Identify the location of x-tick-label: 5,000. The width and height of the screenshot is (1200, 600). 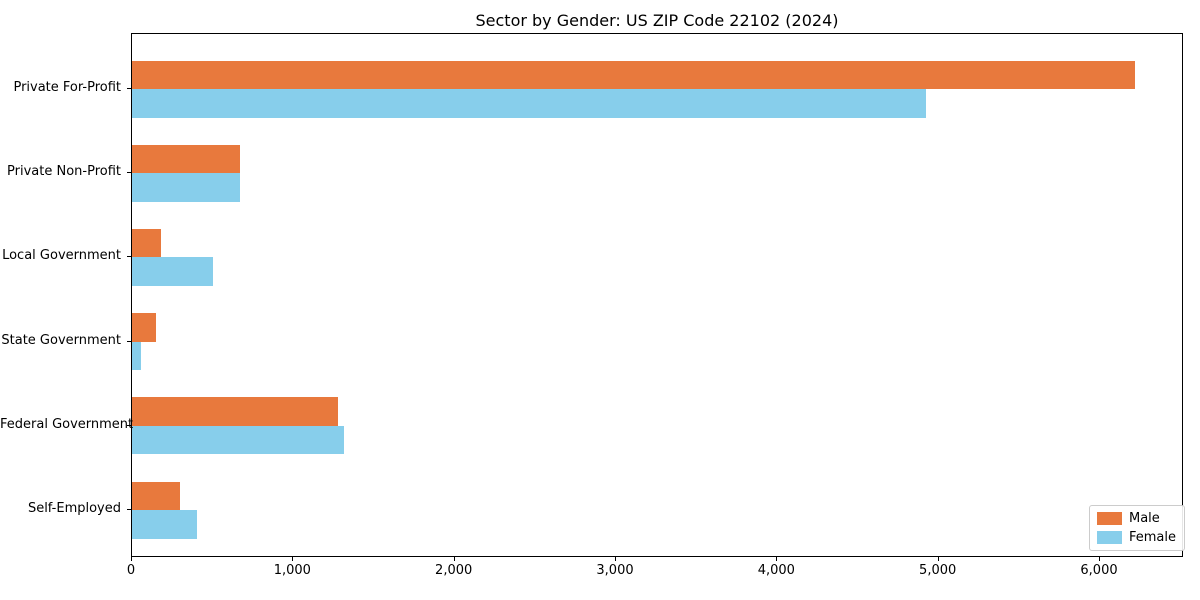
(938, 570).